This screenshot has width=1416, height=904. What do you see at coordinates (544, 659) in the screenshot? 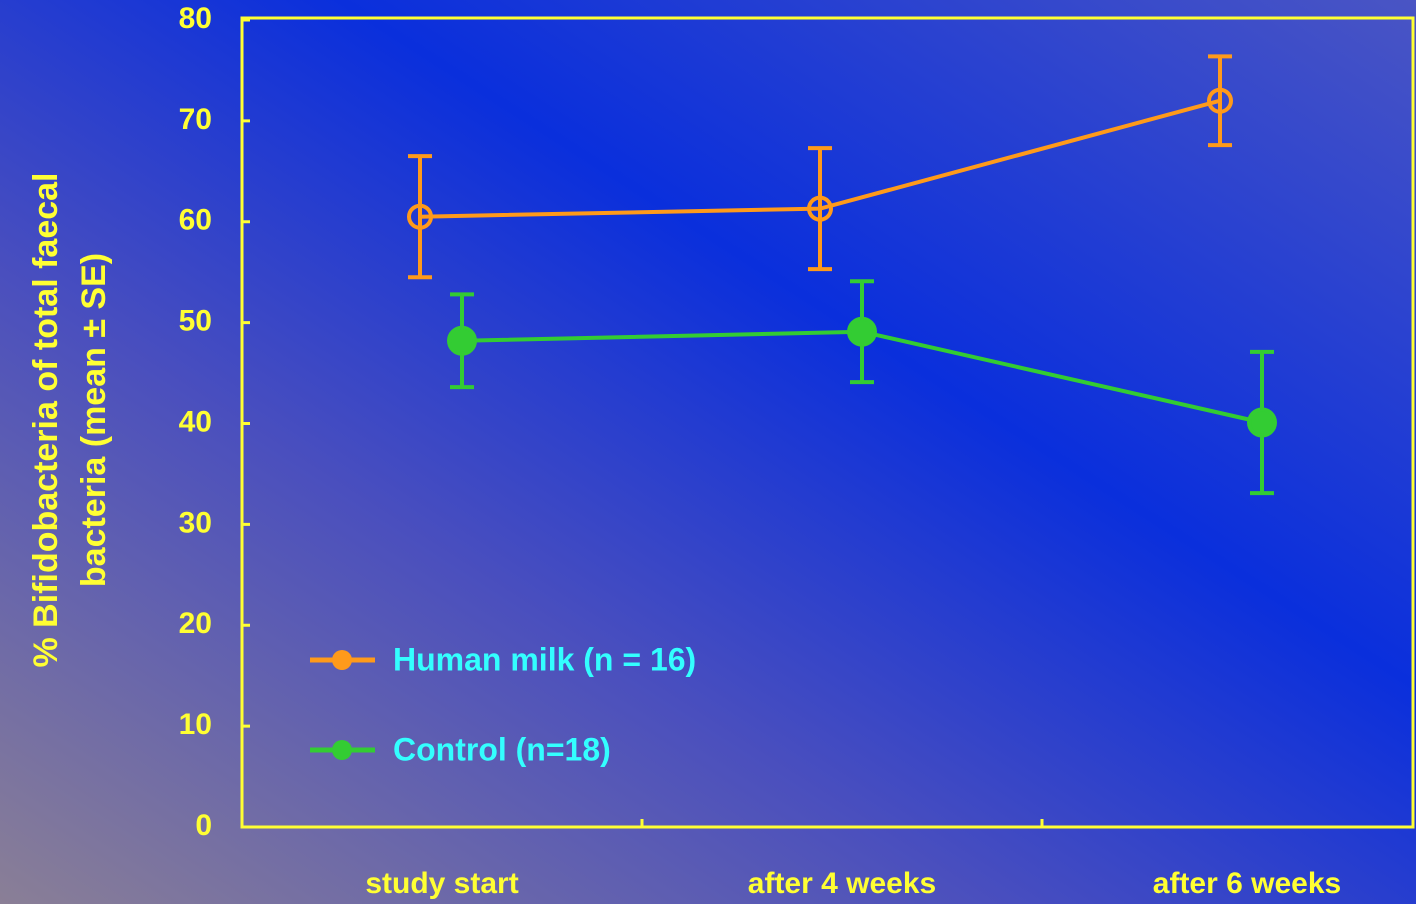
I see `legend-label: Human milk (n = 16)` at bounding box center [544, 659].